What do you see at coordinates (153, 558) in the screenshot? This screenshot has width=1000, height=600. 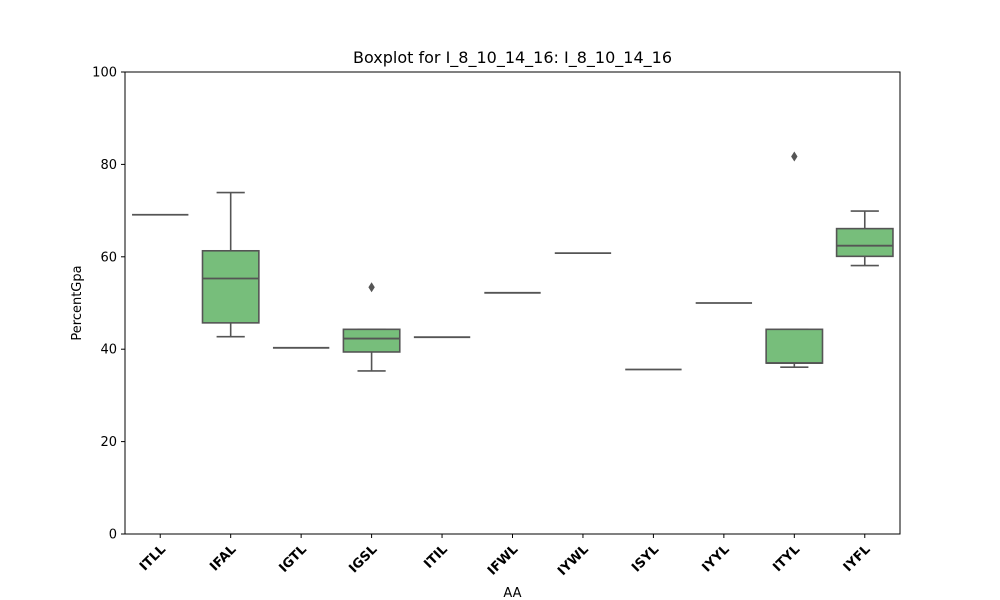 I see `x-tick-label: ITLL` at bounding box center [153, 558].